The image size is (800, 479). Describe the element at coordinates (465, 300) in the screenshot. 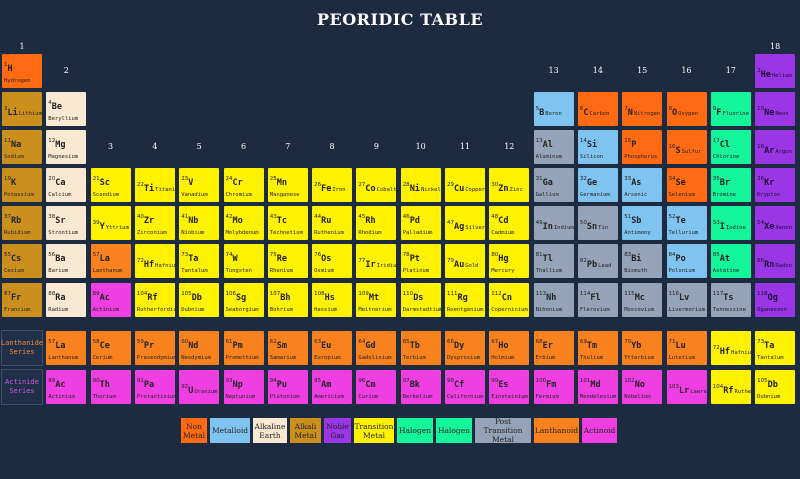

I see `element-roentgenium: 111Rg Roentgenium` at that location.